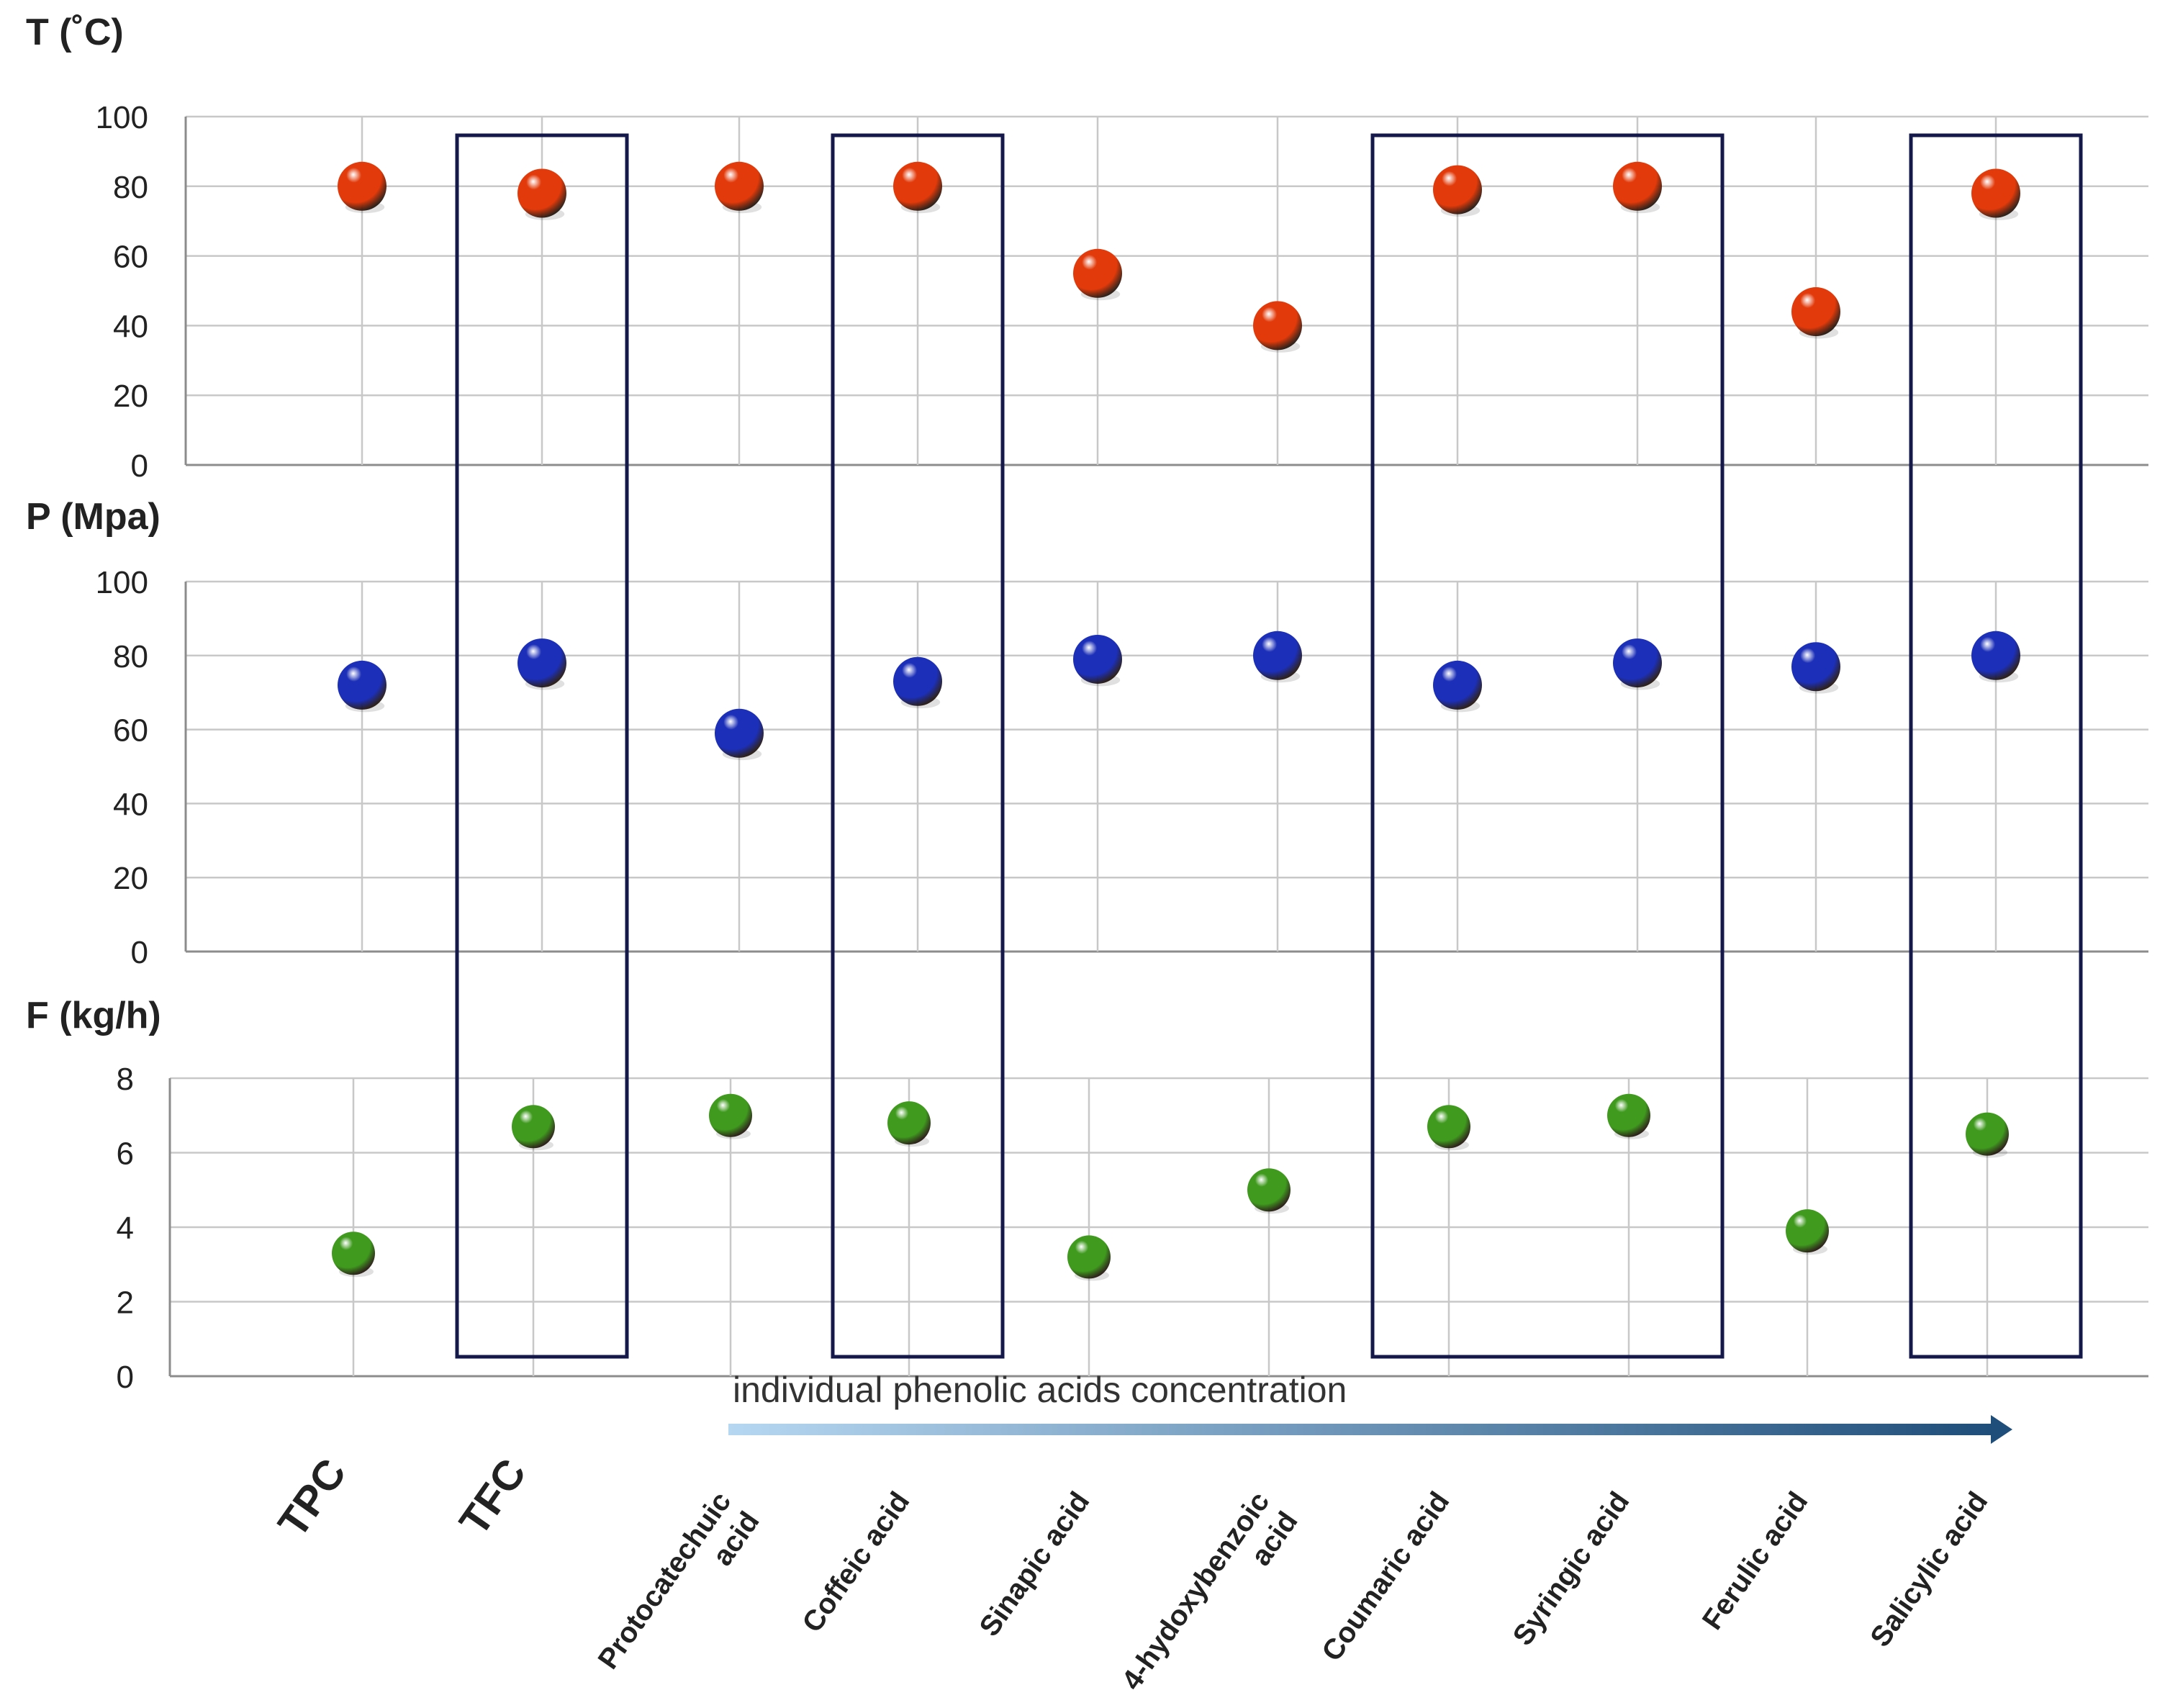  Describe the element at coordinates (665, 1581) in the screenshot. I see `x-category-label-line: Protocatechuic` at that location.